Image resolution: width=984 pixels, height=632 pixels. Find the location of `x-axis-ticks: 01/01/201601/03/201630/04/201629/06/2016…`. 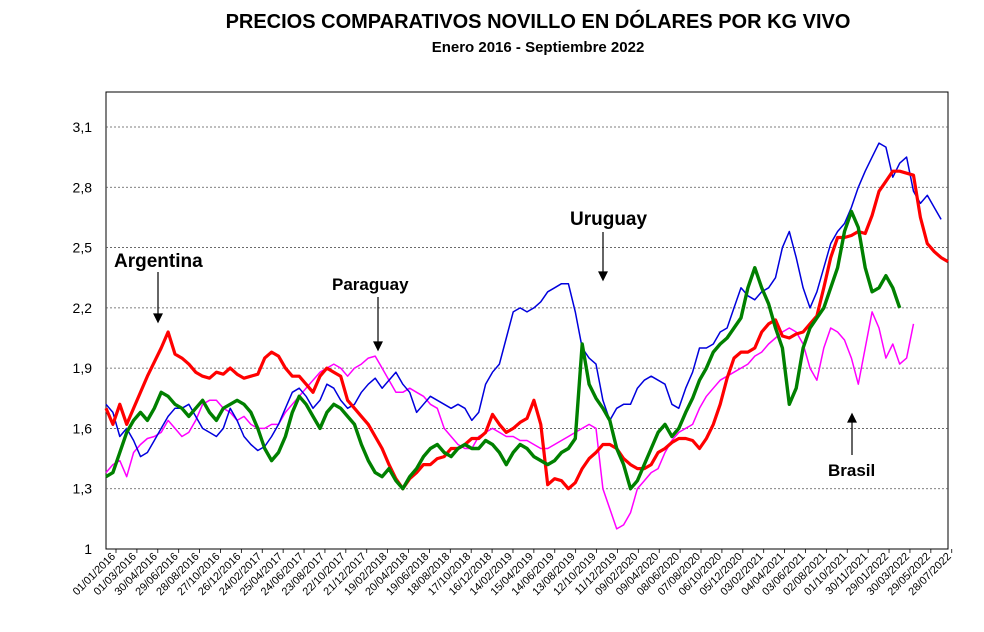

x-axis-ticks: 01/01/201601/03/201630/04/201629/06/2016… is located at coordinates (512, 573).